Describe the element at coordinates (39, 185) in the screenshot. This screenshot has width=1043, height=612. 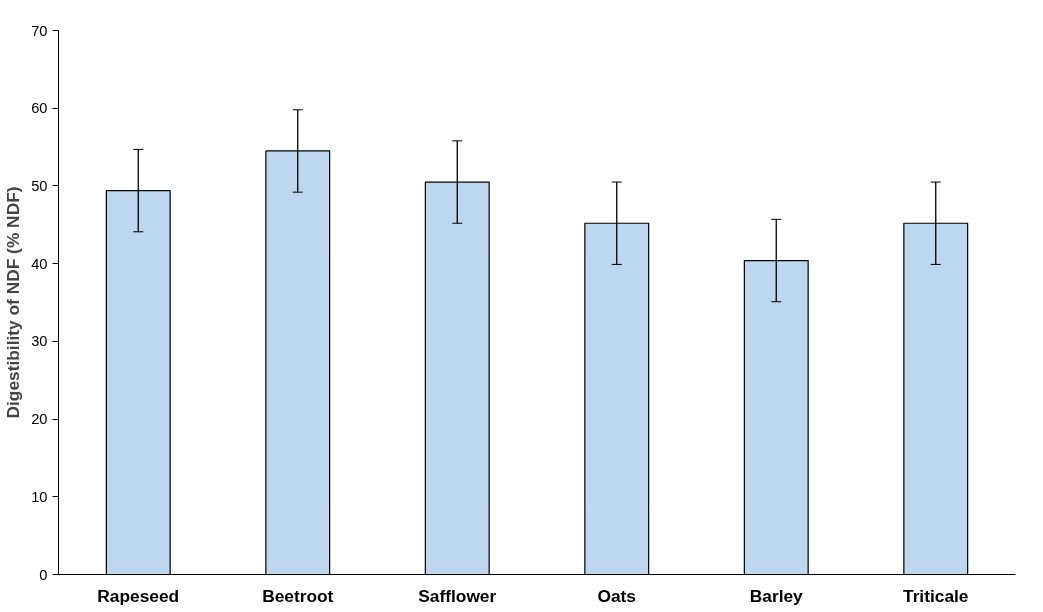
I see `y-tick-label: 50` at that location.